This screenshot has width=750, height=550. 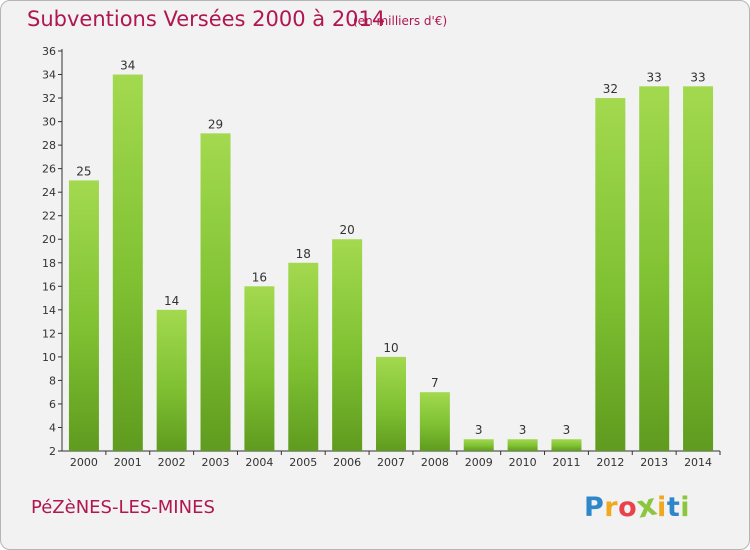 What do you see at coordinates (698, 462) in the screenshot?
I see `x-tick-label: 2014` at bounding box center [698, 462].